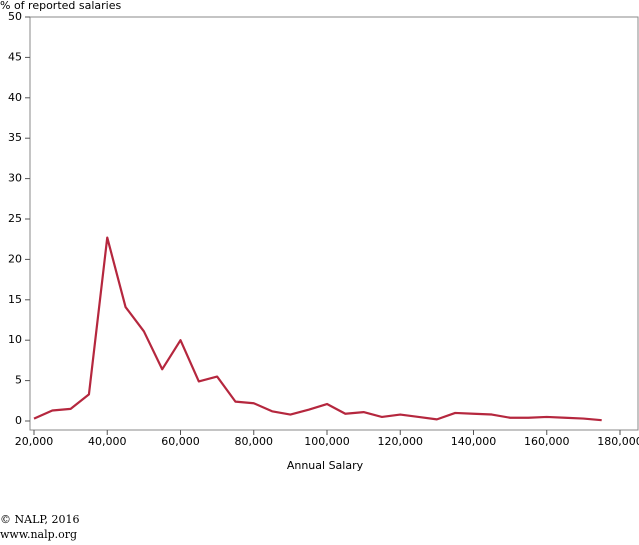 This screenshot has width=639, height=545. What do you see at coordinates (15, 339) in the screenshot?
I see `y-tick-label: 10` at bounding box center [15, 339].